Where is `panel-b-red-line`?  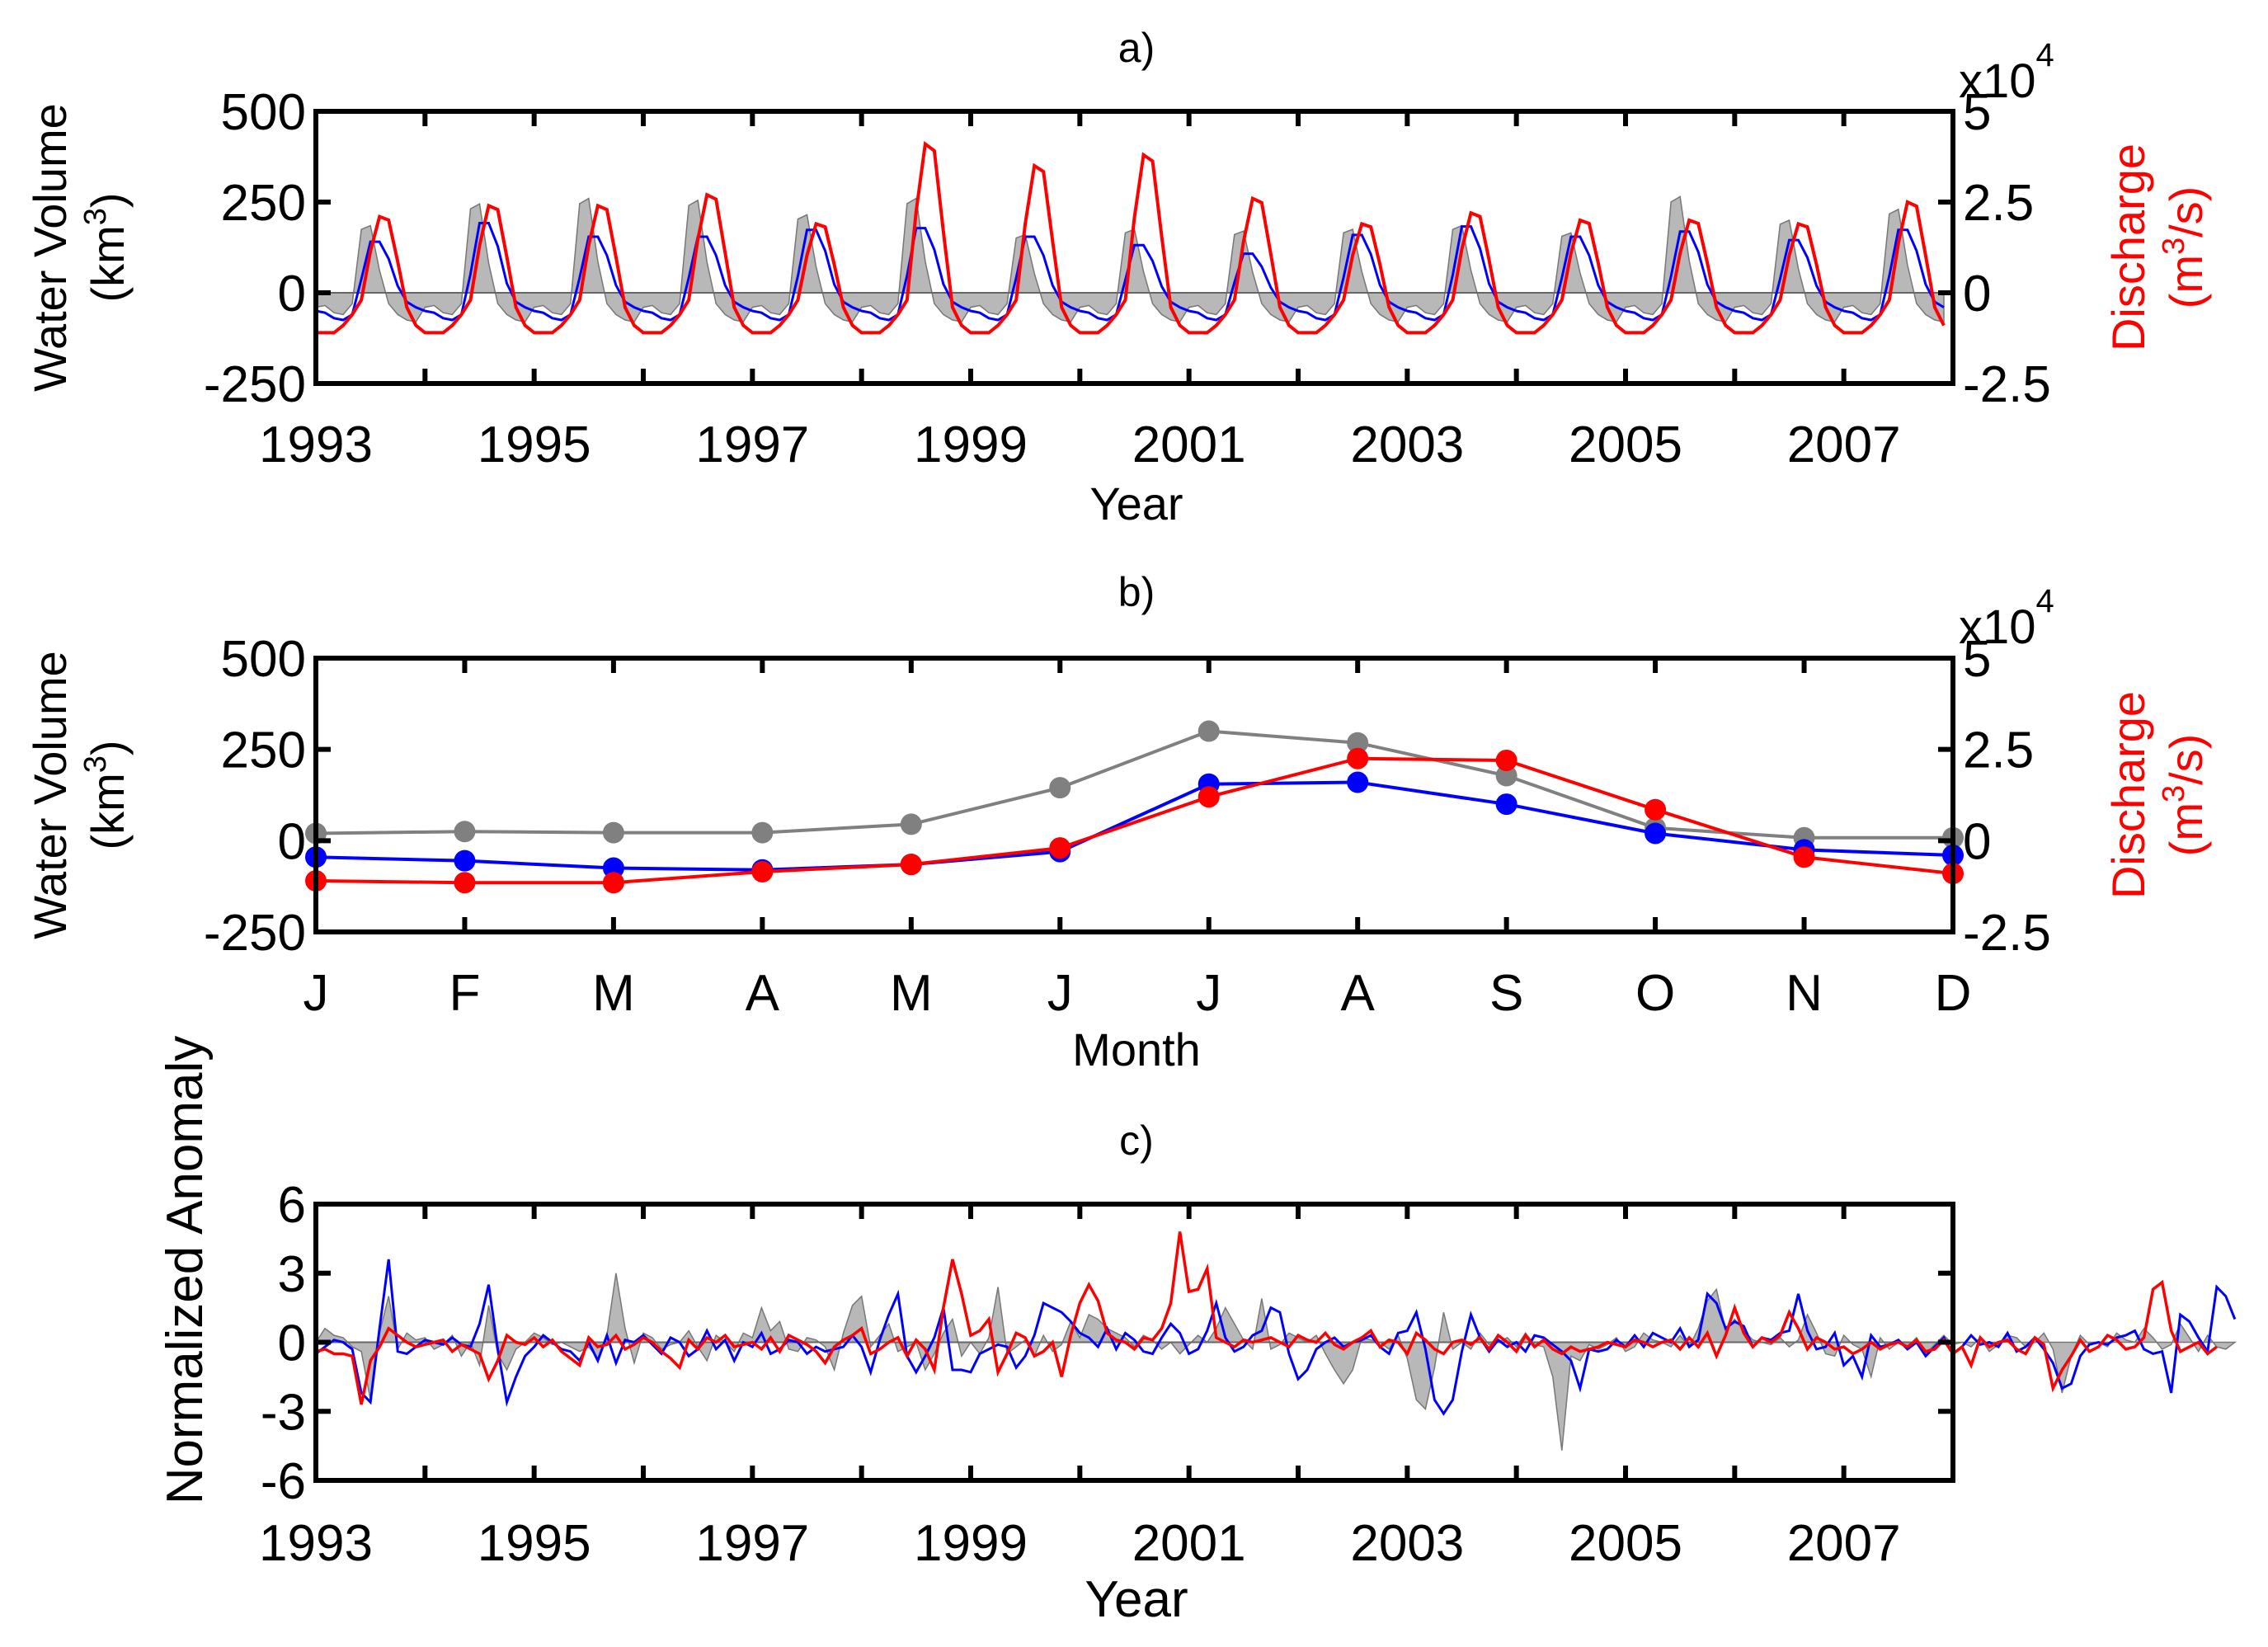
panel-b-red-line is located at coordinates (1134, 820).